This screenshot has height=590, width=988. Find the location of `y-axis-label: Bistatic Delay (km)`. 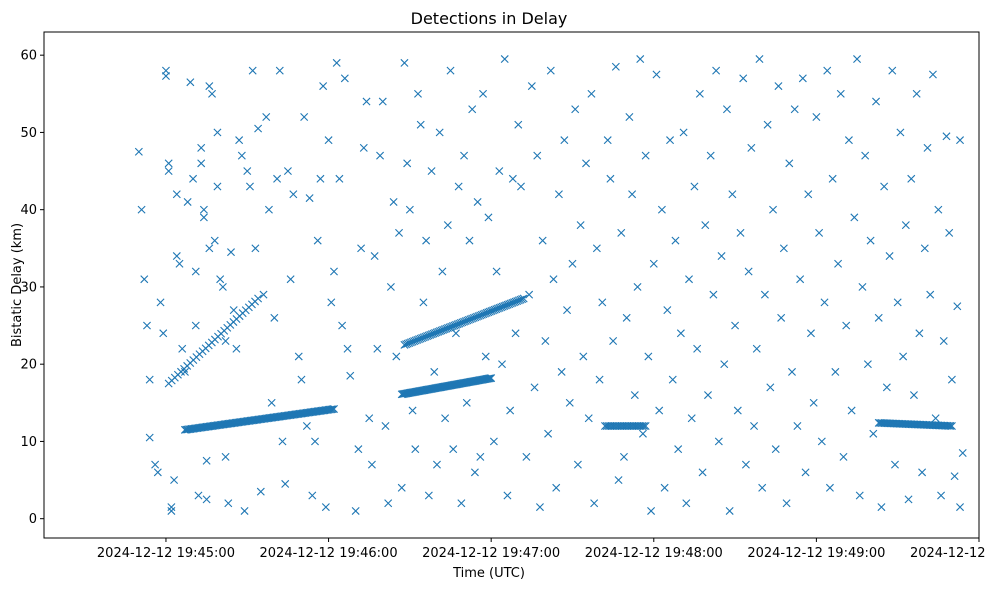

y-axis-label: Bistatic Delay (km) is located at coordinates (17, 285).